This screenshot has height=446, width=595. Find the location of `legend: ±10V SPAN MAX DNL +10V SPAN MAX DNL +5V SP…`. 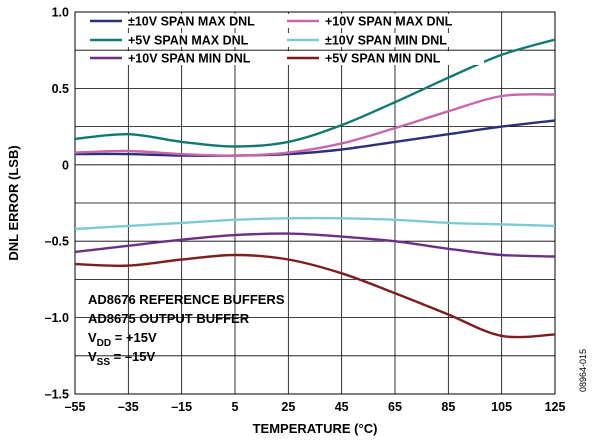

legend: ±10V SPAN MAX DNL +10V SPAN MAX DNL +5V SP… is located at coordinates (285, 40).